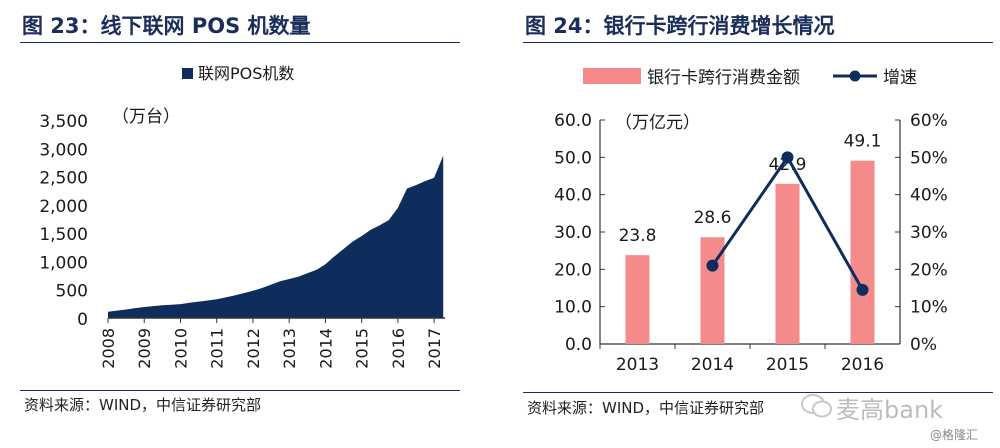  I want to click on y-right-tick-label: 0%, so click(923, 345).